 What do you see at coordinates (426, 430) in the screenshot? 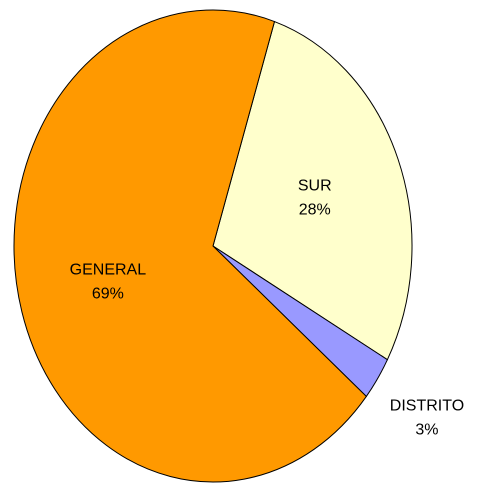
I see `slice-value-label: 3%` at bounding box center [426, 430].